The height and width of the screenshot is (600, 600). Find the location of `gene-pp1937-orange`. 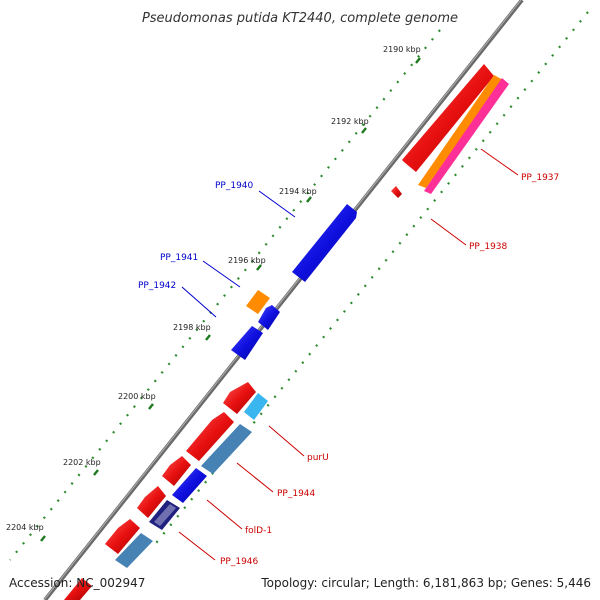

gene-pp1937-orange is located at coordinates (460, 131).